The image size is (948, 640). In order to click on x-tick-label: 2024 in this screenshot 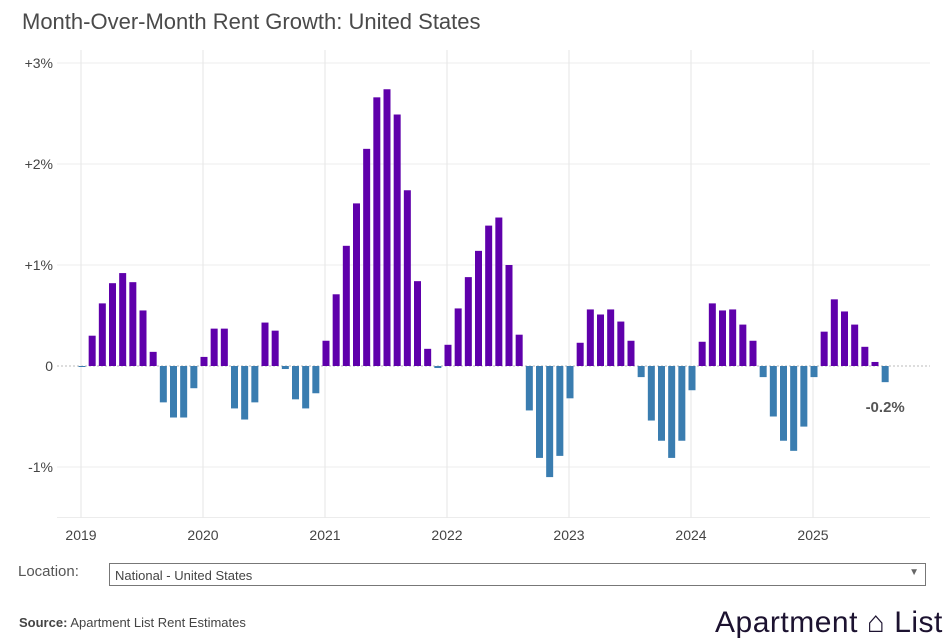, I will do `click(690, 535)`.